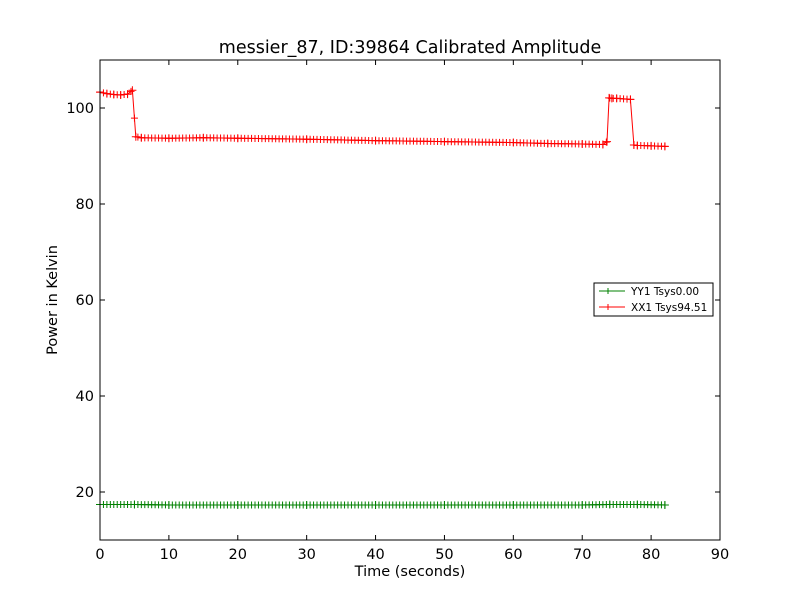 The width and height of the screenshot is (800, 600). I want to click on x-tick-label: 70, so click(582, 555).